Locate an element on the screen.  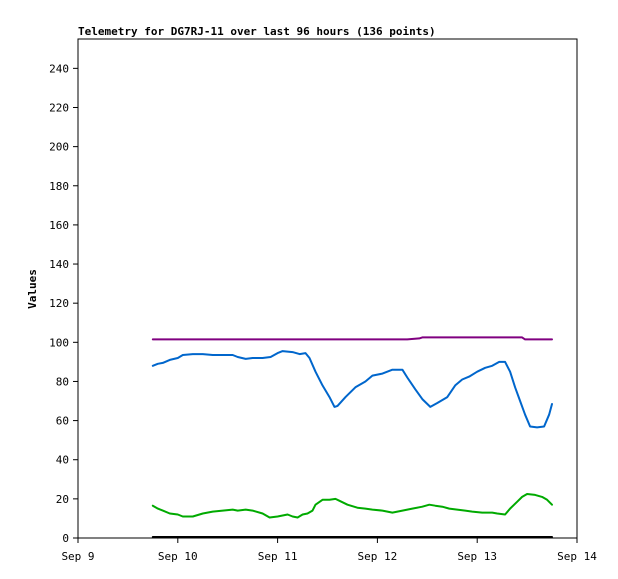
y-tick-label: 60 is located at coordinates (62, 421).